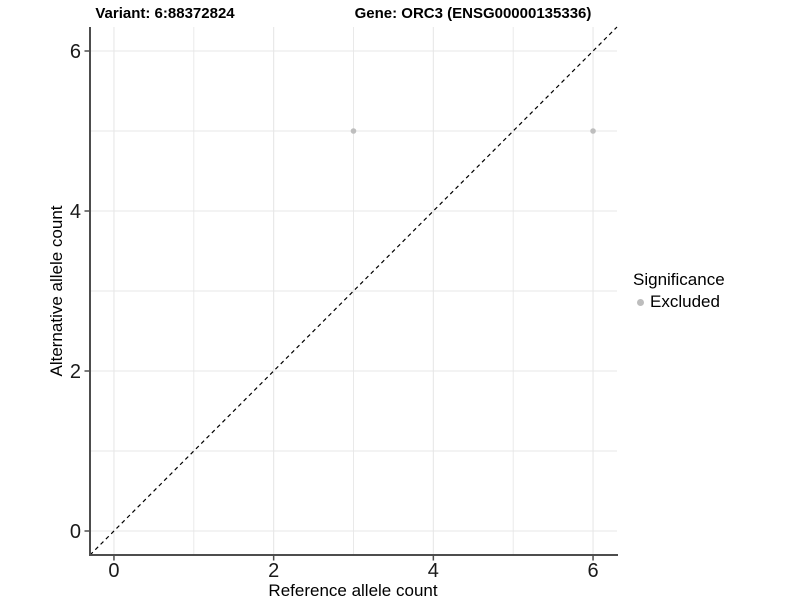 The width and height of the screenshot is (800, 600). What do you see at coordinates (113, 571) in the screenshot?
I see `x-tick-label: 0` at bounding box center [113, 571].